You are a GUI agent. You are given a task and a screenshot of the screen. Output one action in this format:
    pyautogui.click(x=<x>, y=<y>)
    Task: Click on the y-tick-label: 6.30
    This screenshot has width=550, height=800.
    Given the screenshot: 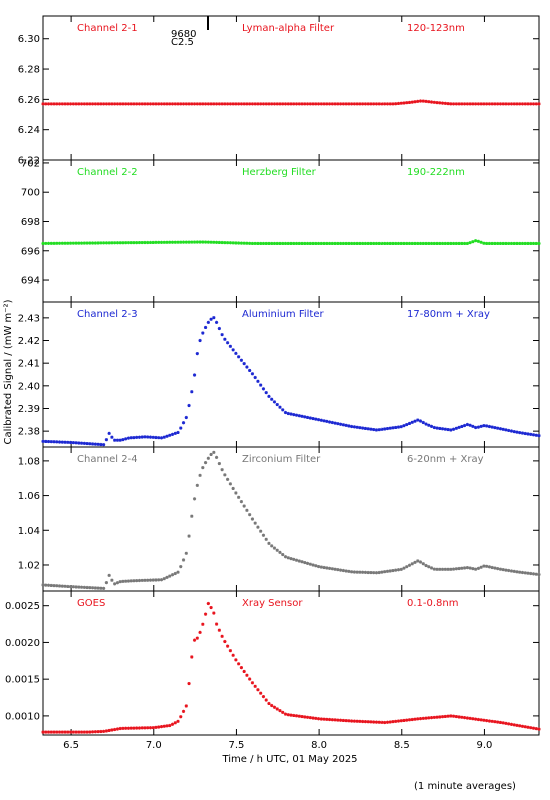 What is the action you would take?
    pyautogui.click(x=29, y=39)
    